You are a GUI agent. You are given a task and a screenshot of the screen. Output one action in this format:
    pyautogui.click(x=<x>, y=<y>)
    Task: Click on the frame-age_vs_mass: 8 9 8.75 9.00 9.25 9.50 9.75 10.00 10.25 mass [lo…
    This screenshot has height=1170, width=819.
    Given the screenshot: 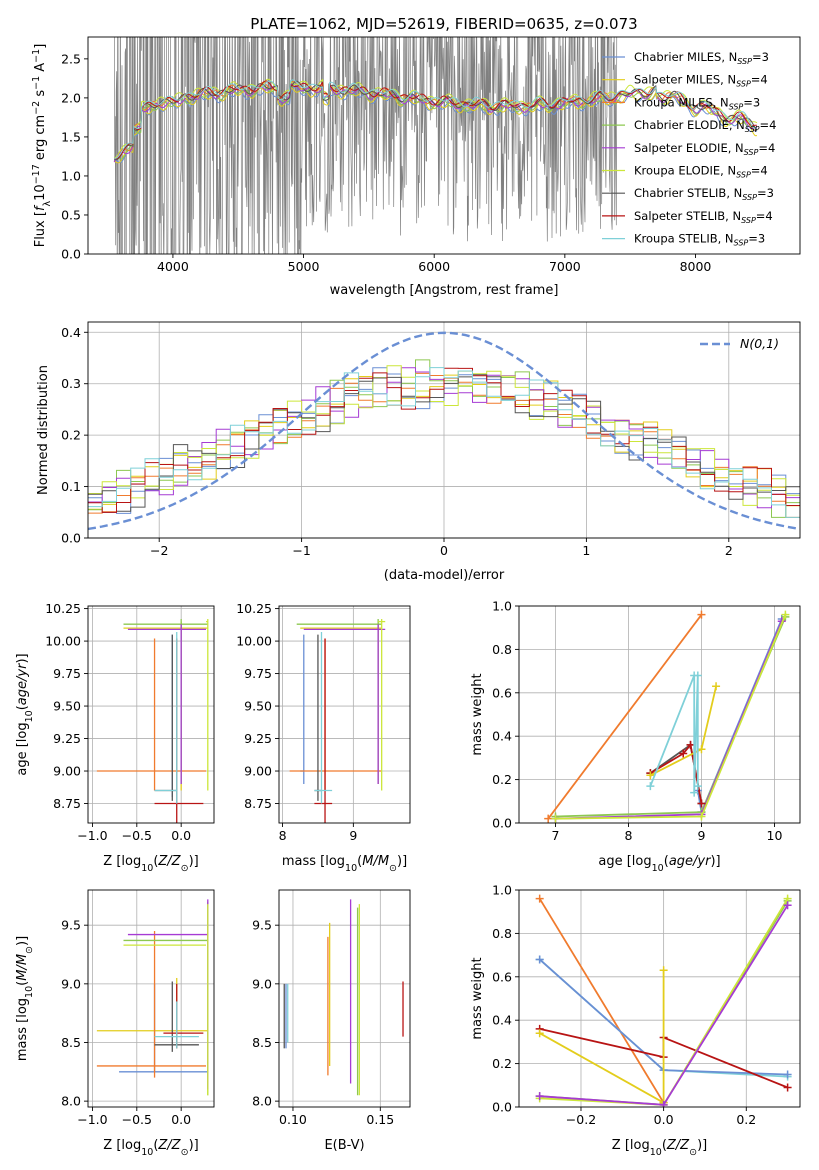 What is the action you would take?
    pyautogui.click(x=323, y=737)
    